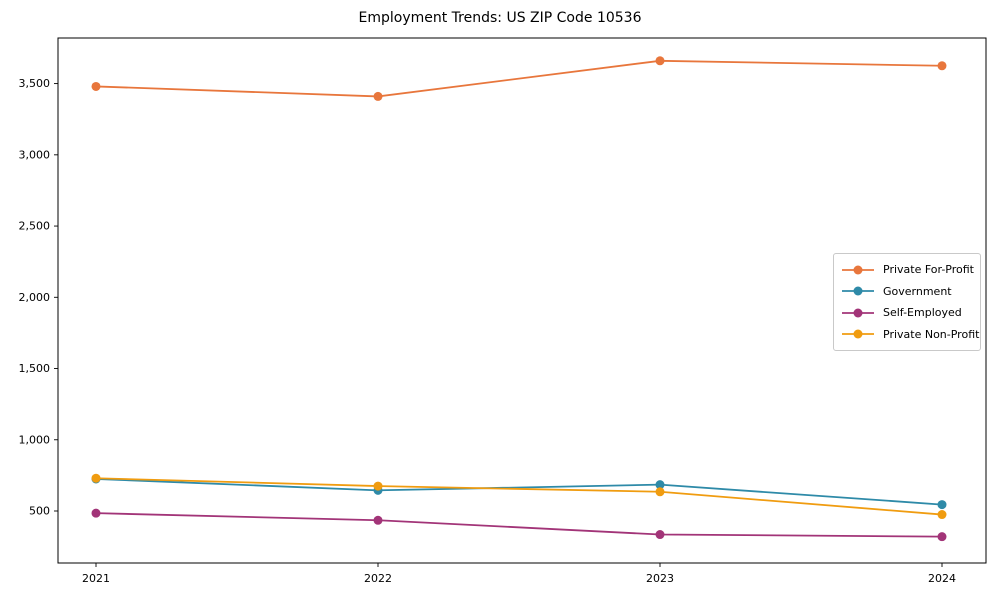 The height and width of the screenshot is (600, 1000). I want to click on legend-item: Government, so click(906, 292).